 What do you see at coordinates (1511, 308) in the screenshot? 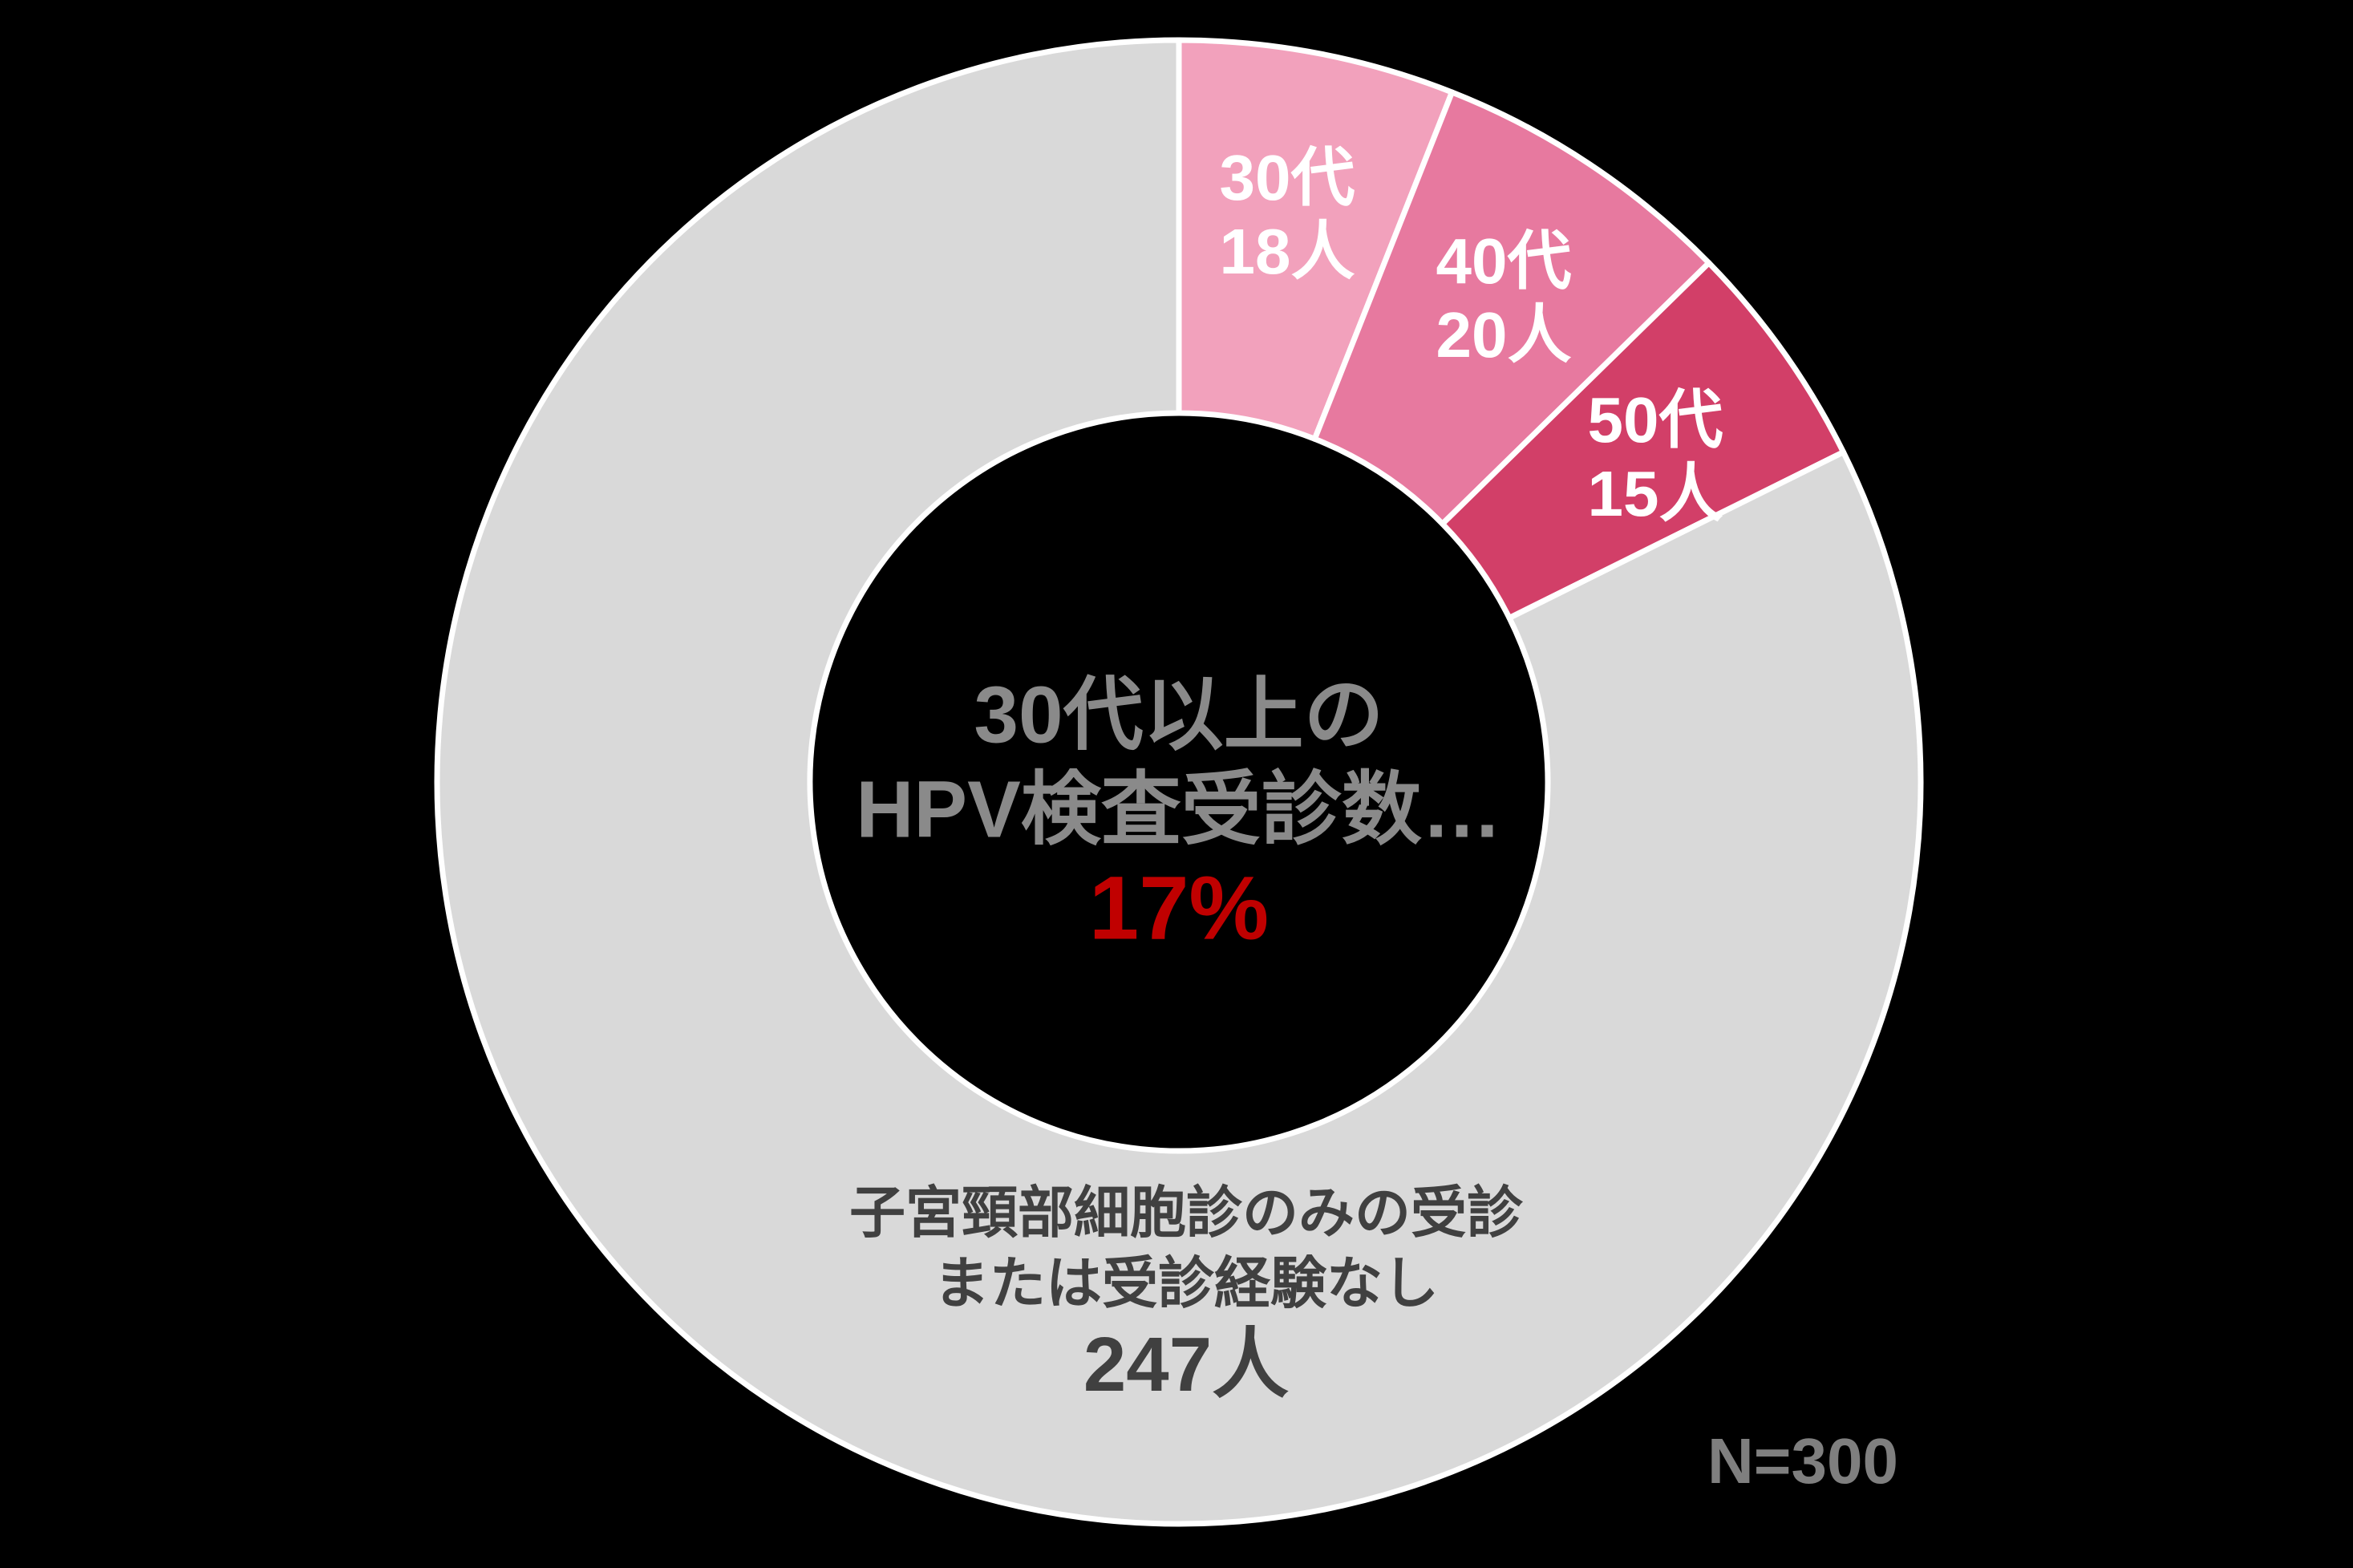
I see `slice-40s` at bounding box center [1511, 308].